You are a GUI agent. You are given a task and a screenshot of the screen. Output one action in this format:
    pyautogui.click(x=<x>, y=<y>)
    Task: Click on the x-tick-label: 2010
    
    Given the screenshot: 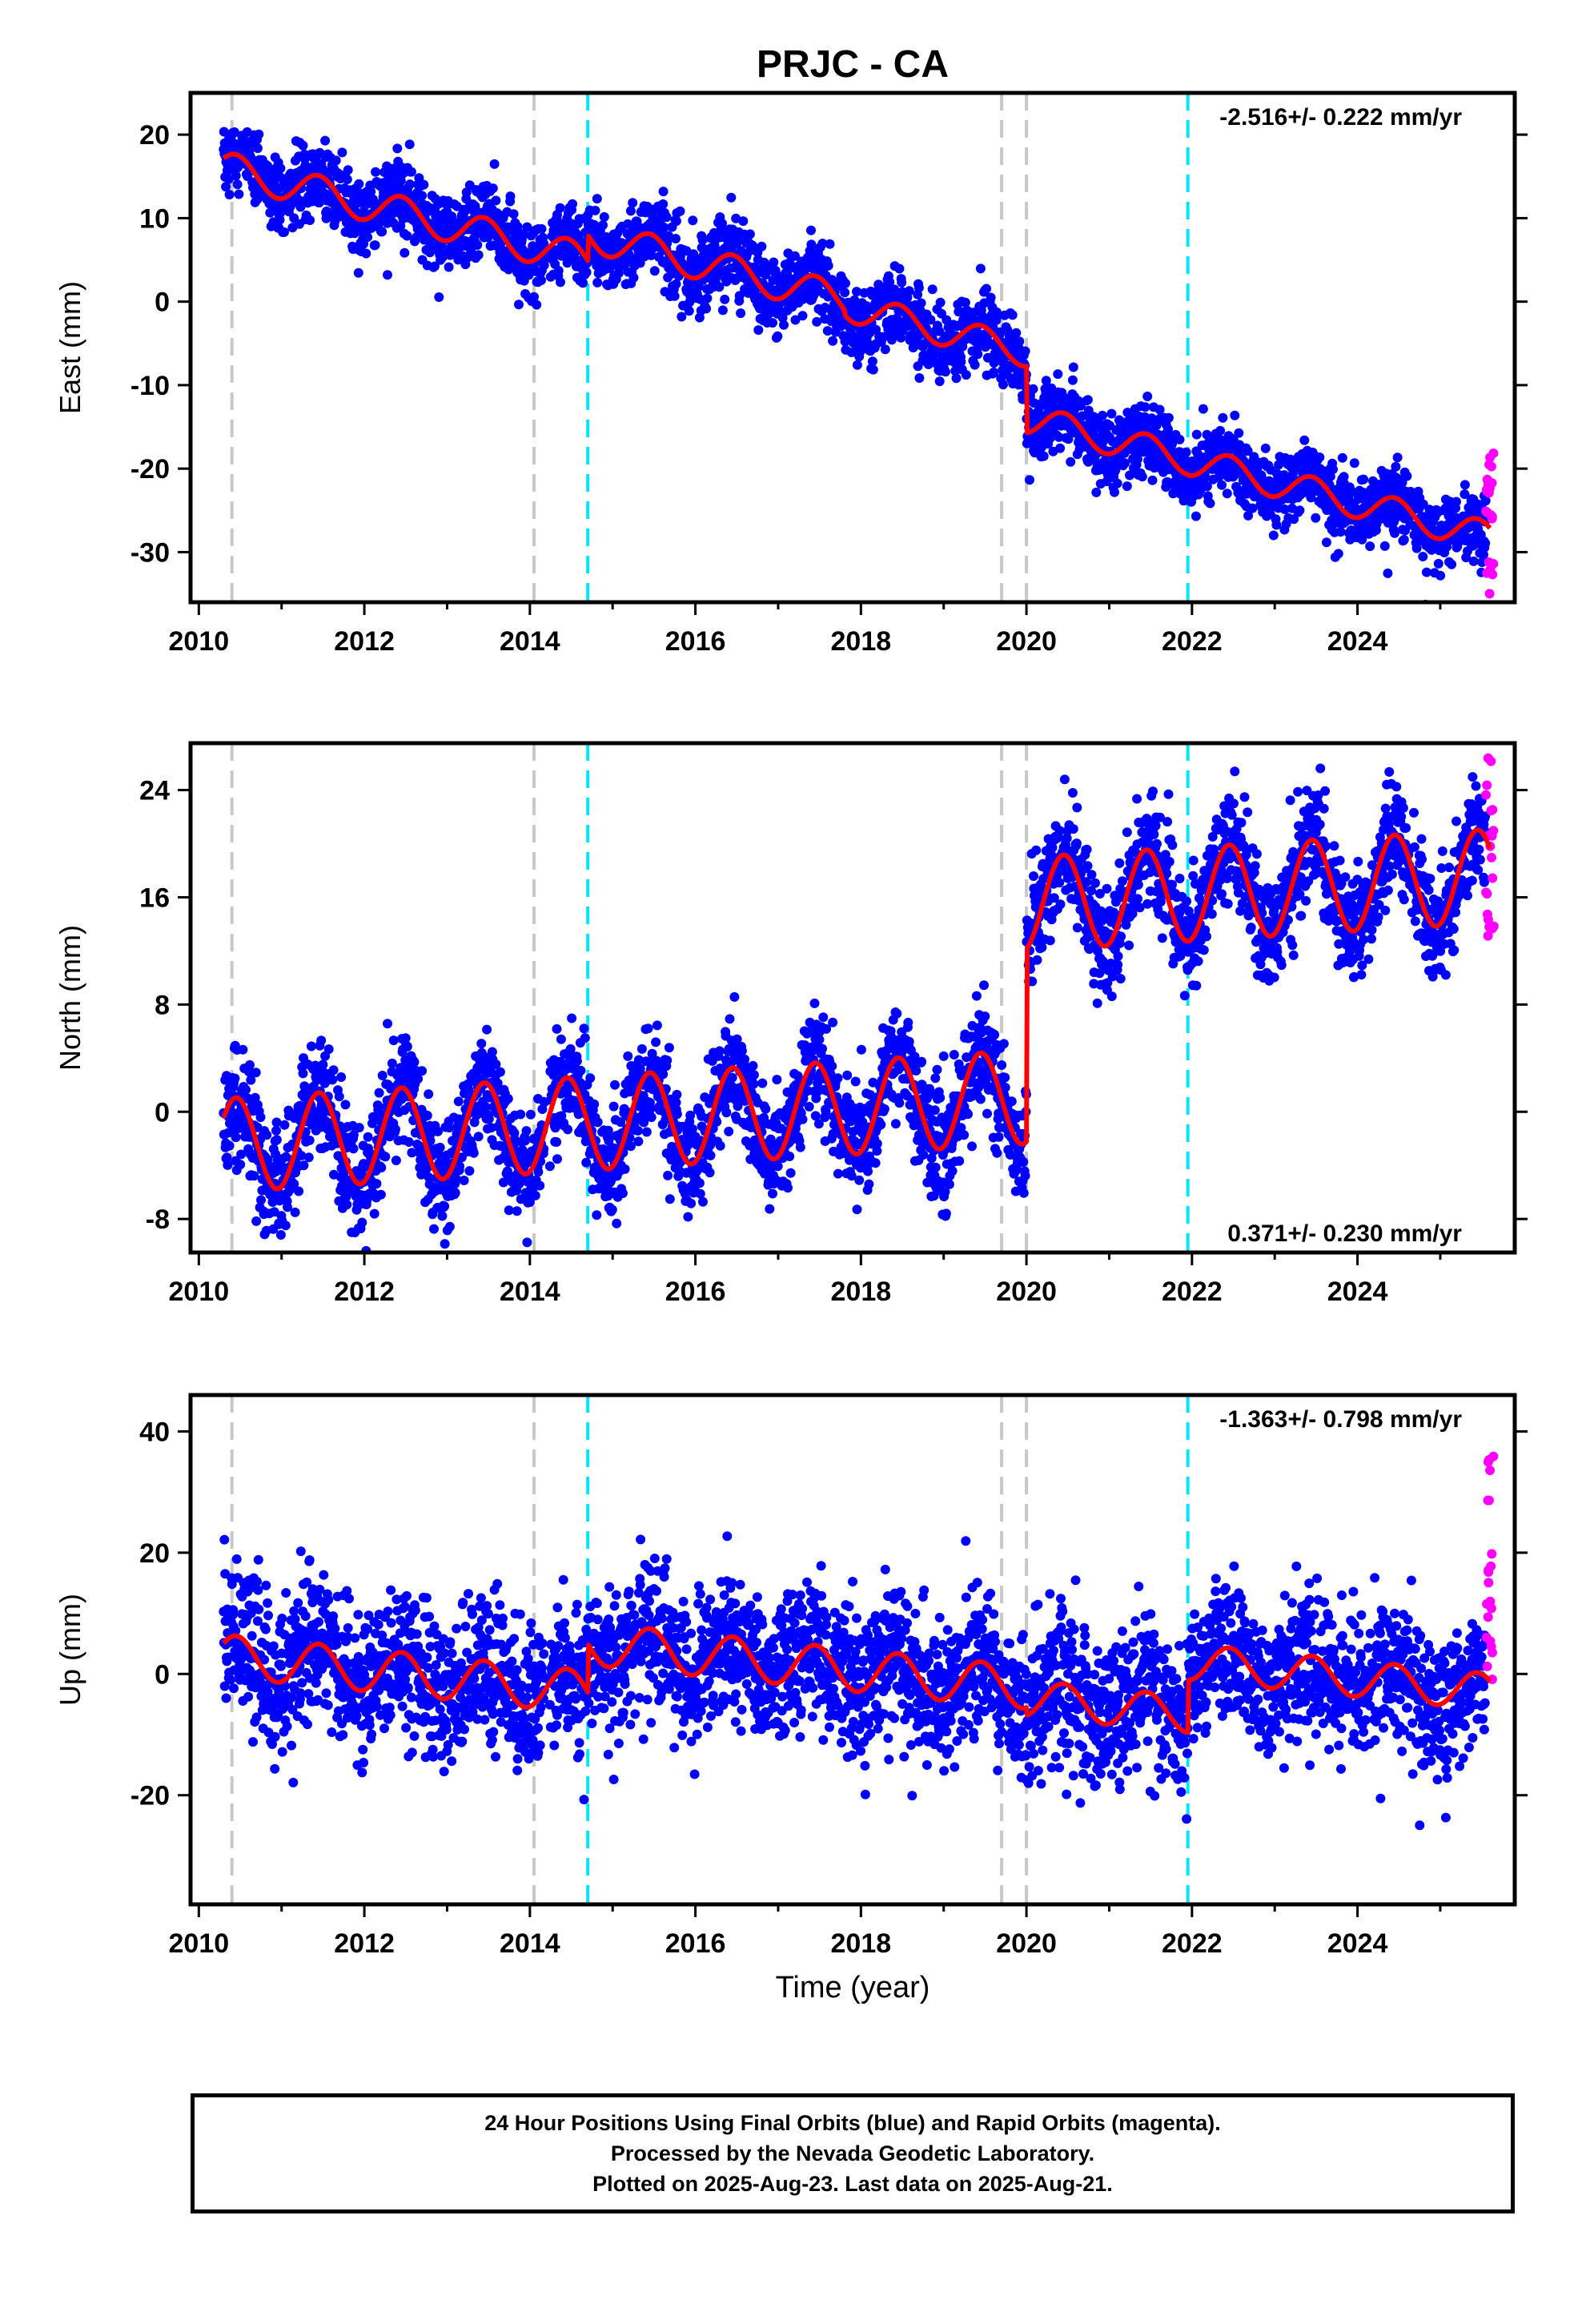 What is the action you would take?
    pyautogui.click(x=199, y=641)
    